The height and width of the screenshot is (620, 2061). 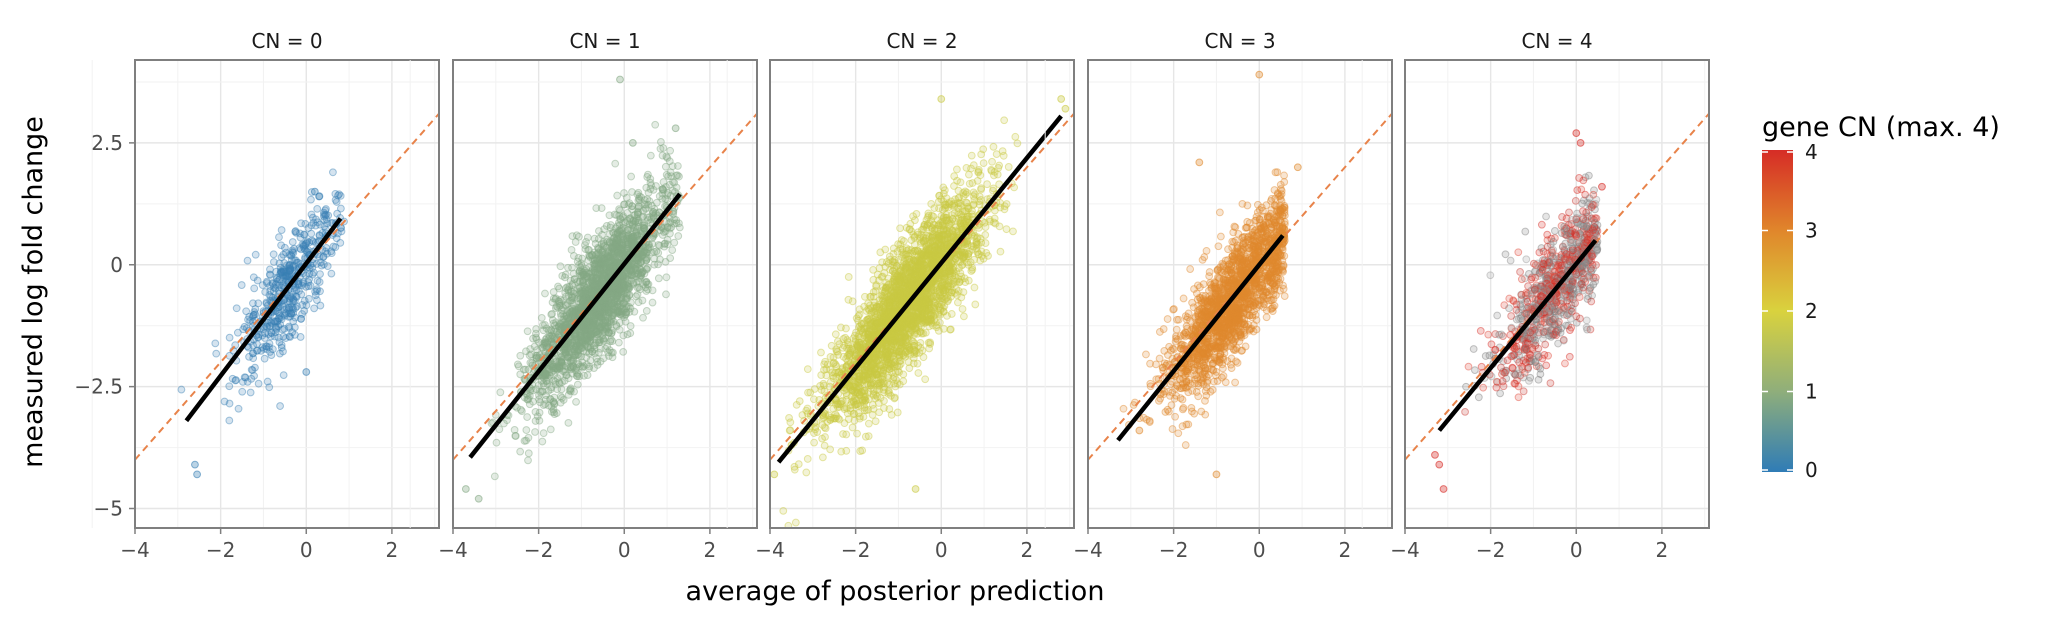 I want to click on outlier-point, so click(x=675, y=128).